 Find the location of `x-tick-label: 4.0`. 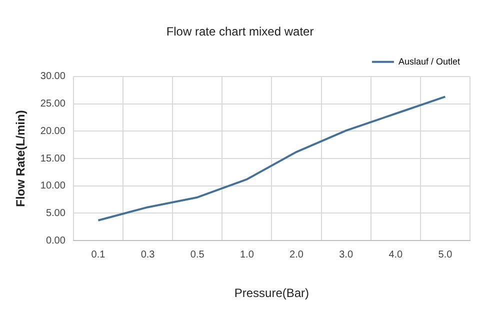

x-tick-label: 4.0 is located at coordinates (396, 254).